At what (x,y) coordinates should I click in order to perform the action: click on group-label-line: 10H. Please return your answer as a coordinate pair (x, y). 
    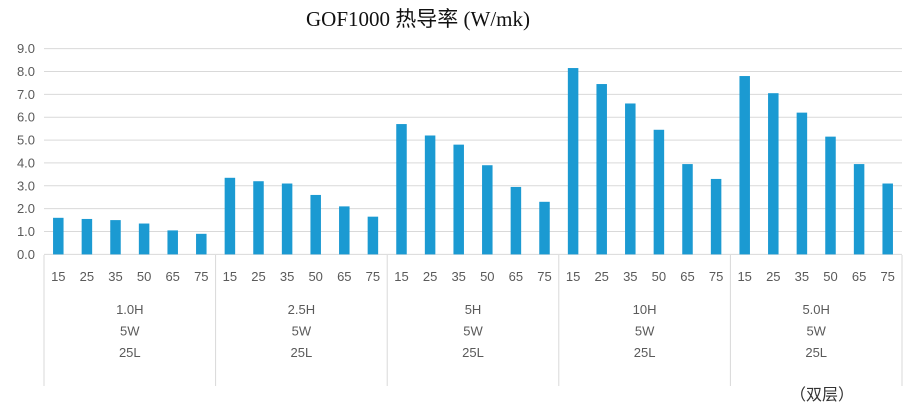
    Looking at the image, I should click on (645, 309).